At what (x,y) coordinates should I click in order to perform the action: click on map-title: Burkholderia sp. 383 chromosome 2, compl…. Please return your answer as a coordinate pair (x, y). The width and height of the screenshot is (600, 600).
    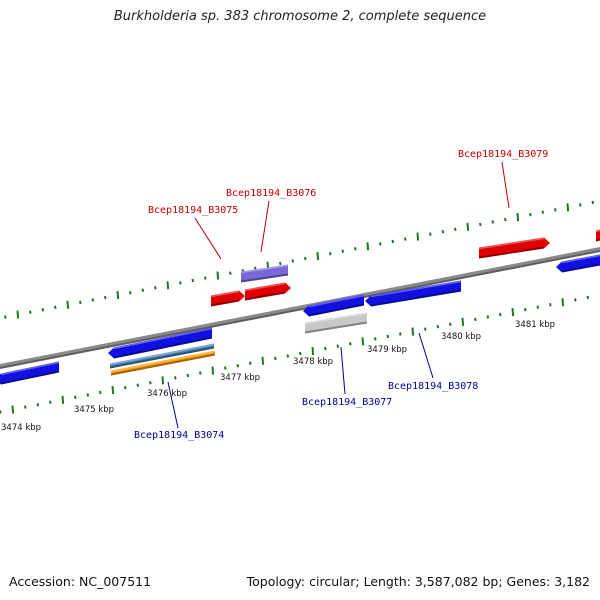
    Looking at the image, I should click on (300, 16).